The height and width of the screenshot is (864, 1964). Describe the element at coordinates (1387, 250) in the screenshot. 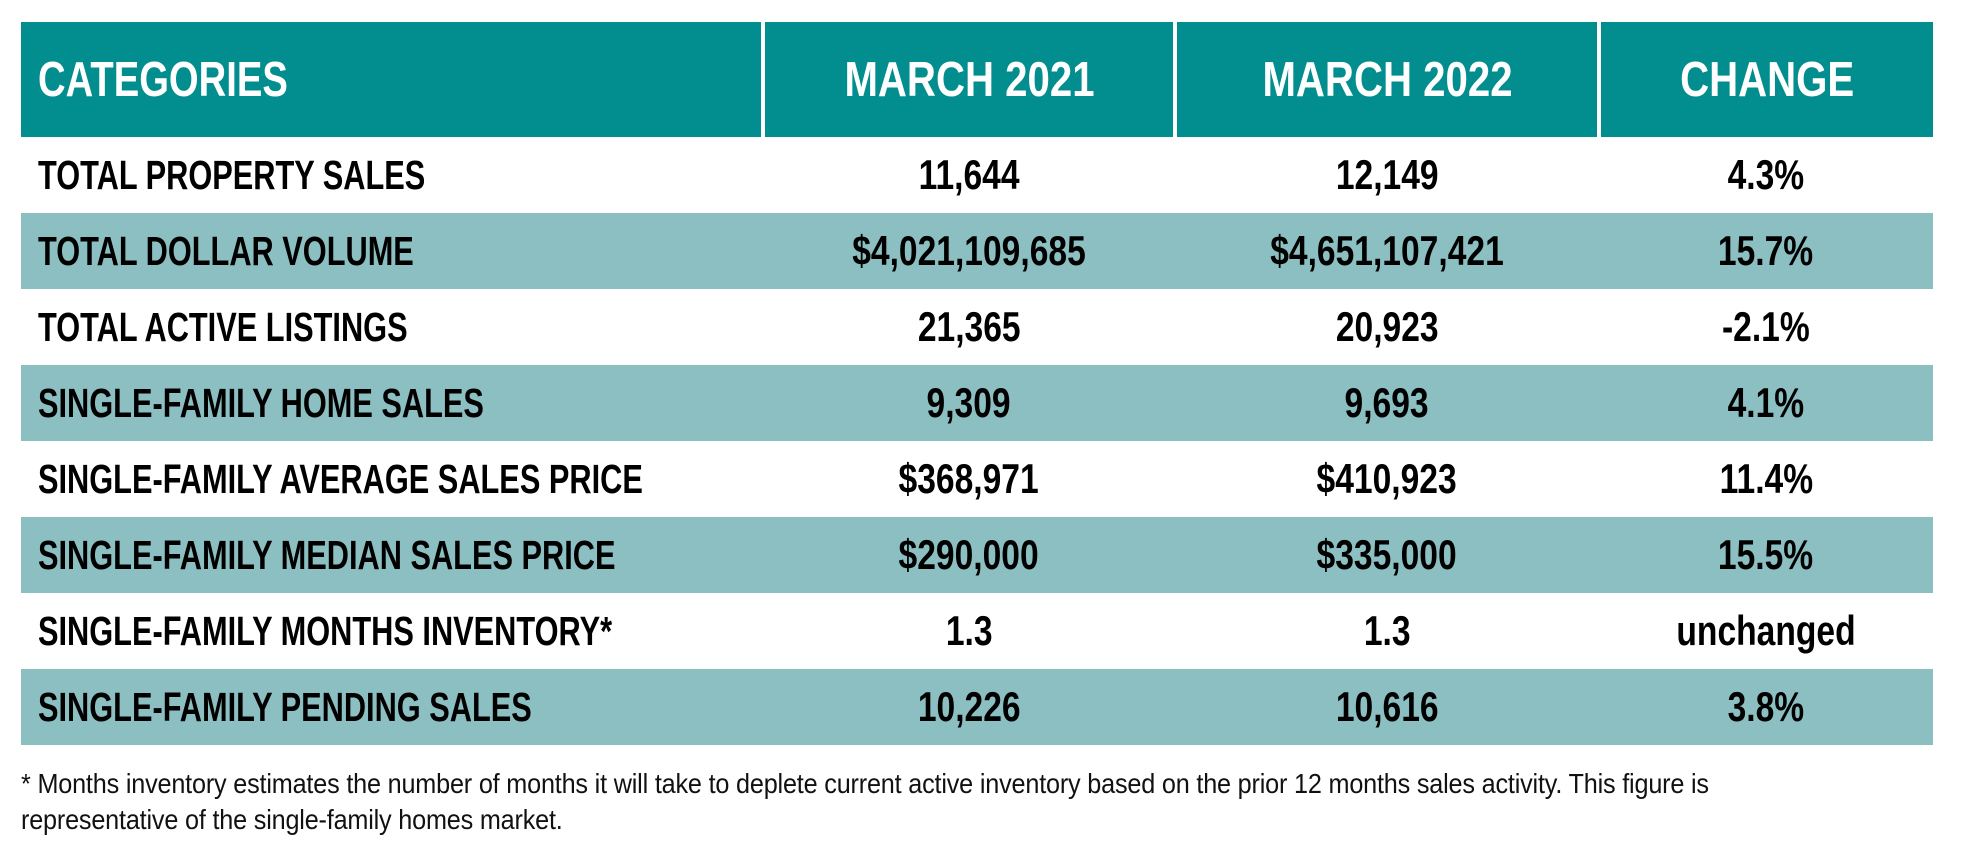

I see `march-2022-cell: $4,651,107,421` at that location.